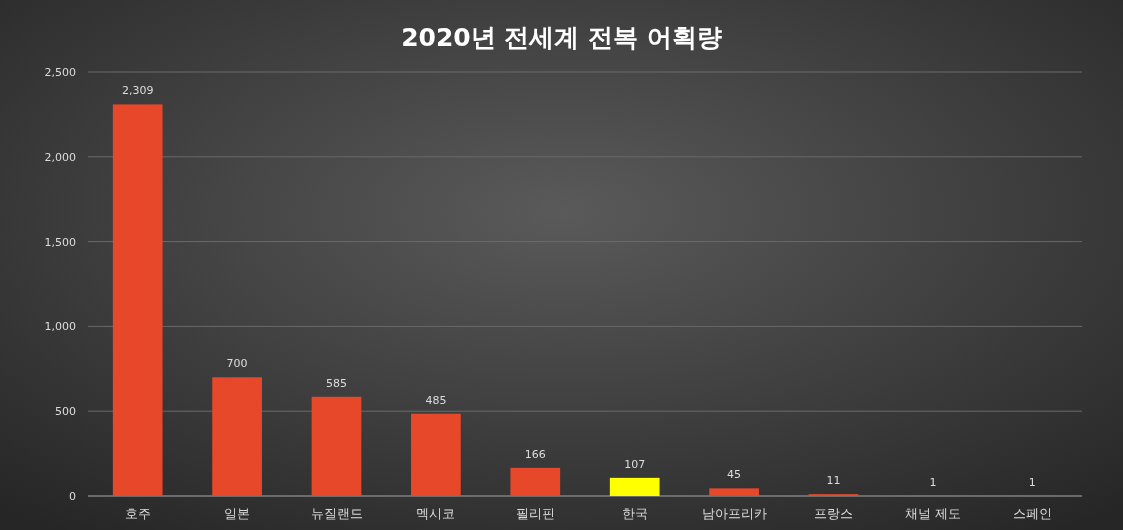 The height and width of the screenshot is (530, 1123). I want to click on data-label: 107, so click(635, 464).